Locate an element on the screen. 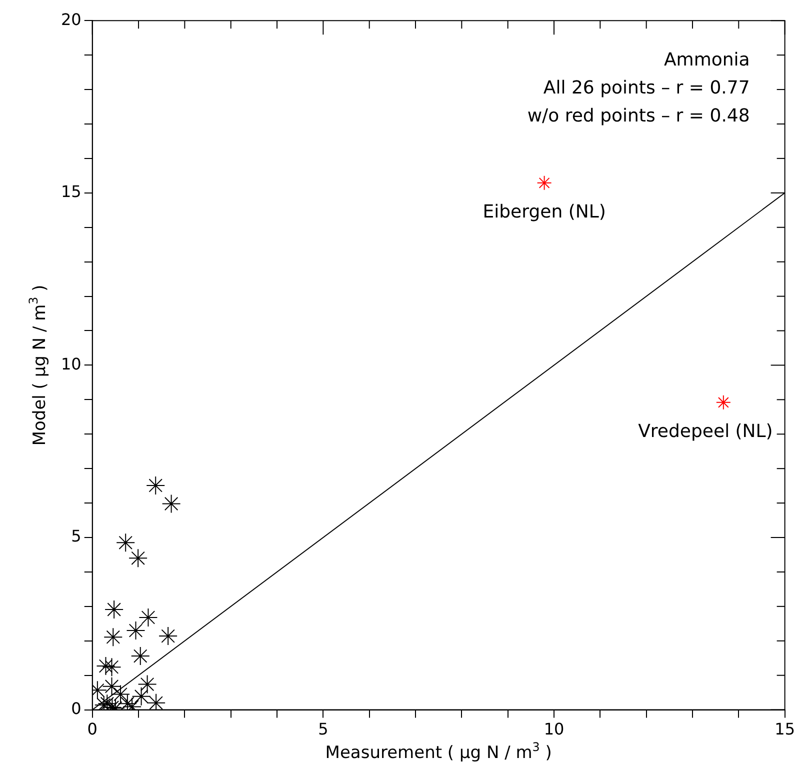 The image size is (801, 781). x-tick-label: 0 is located at coordinates (92, 729).